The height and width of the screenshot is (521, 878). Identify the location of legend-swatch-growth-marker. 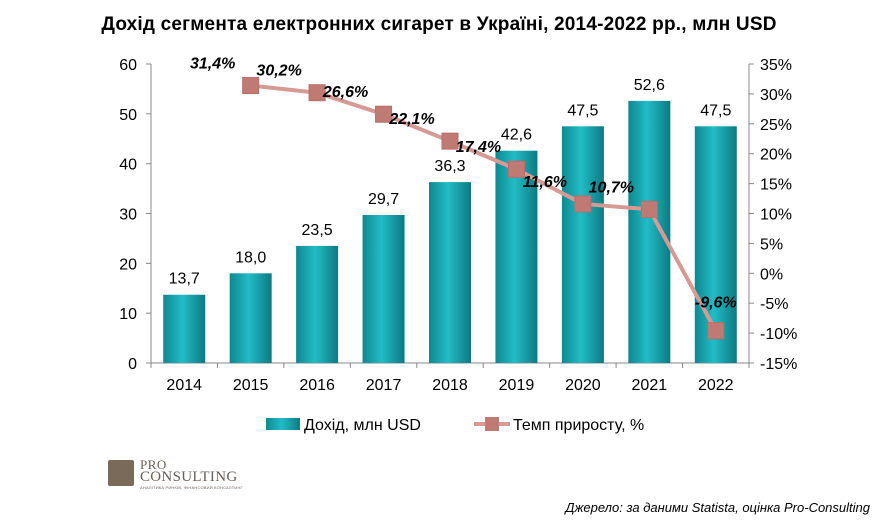
(492, 424).